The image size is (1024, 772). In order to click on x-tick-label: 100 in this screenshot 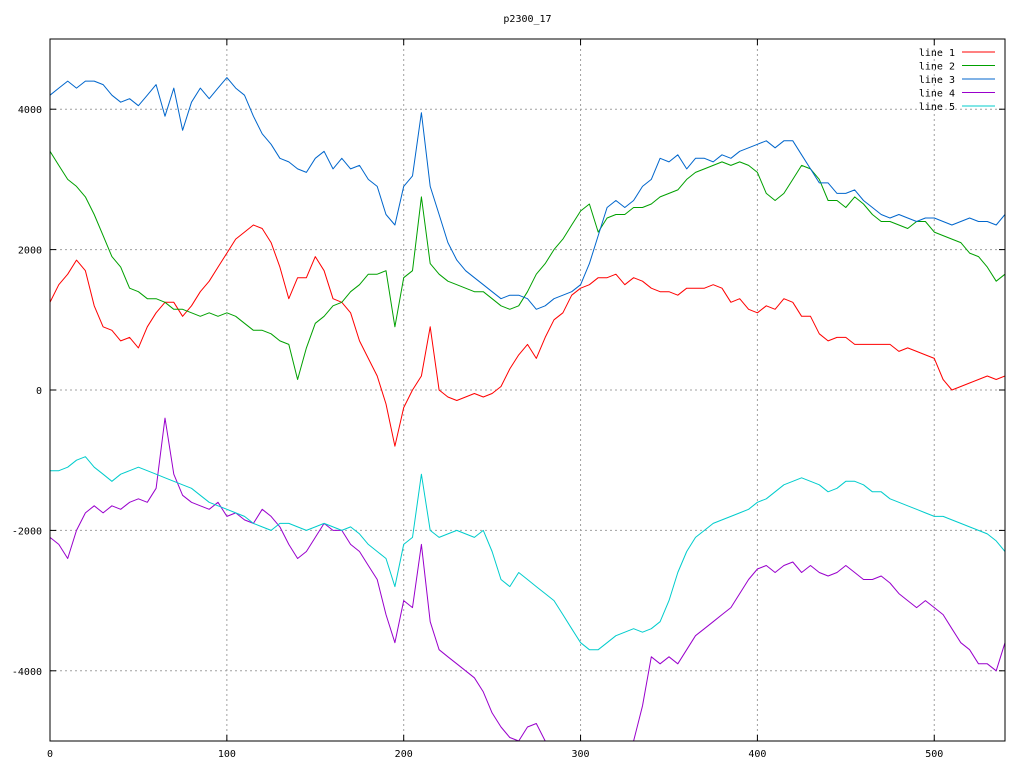, I will do `click(227, 754)`.